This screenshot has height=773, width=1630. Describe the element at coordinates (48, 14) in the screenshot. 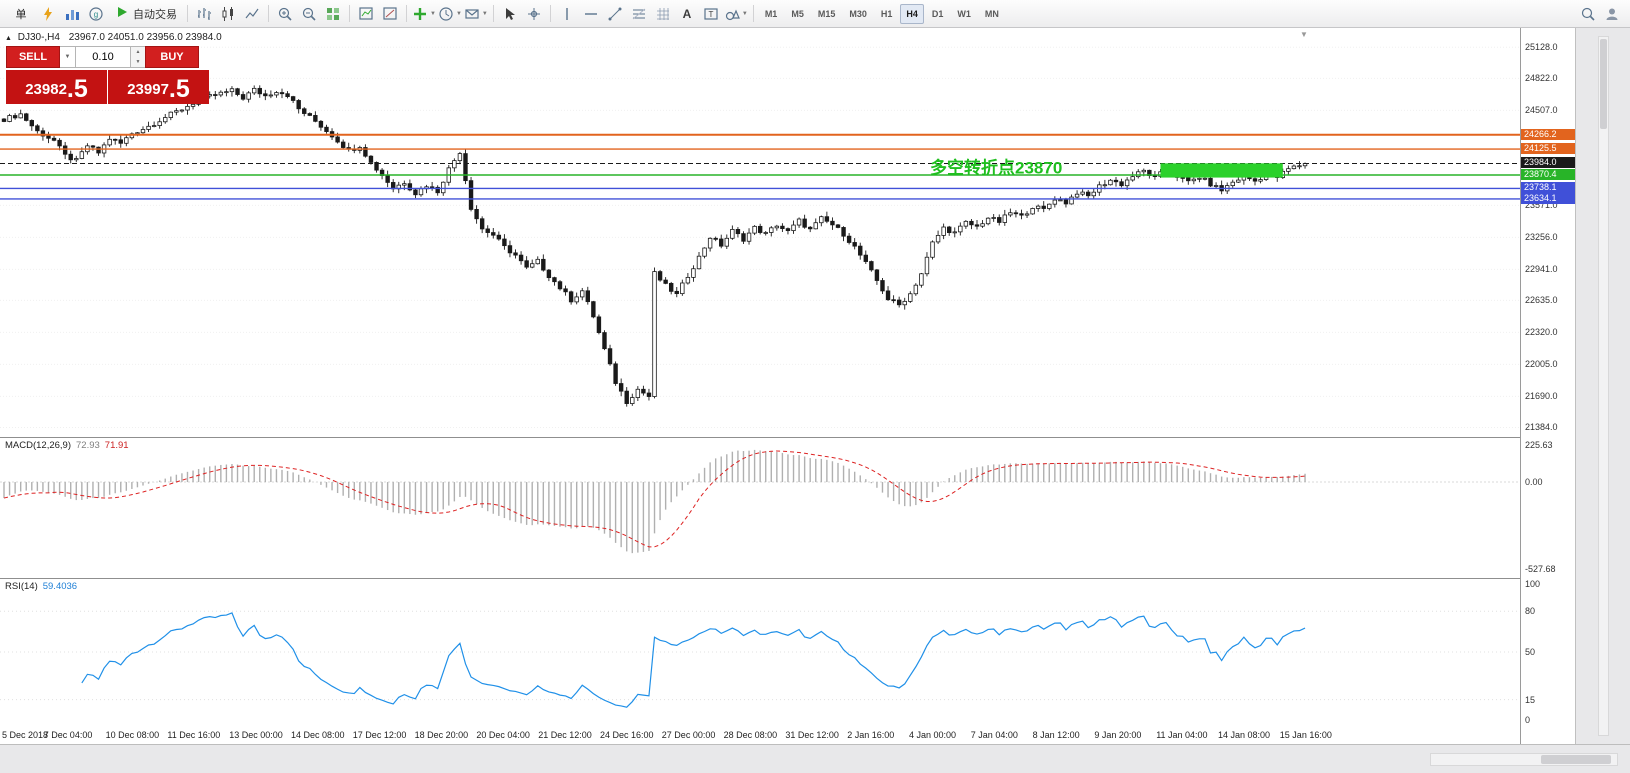

I see `lightning-icon` at that location.